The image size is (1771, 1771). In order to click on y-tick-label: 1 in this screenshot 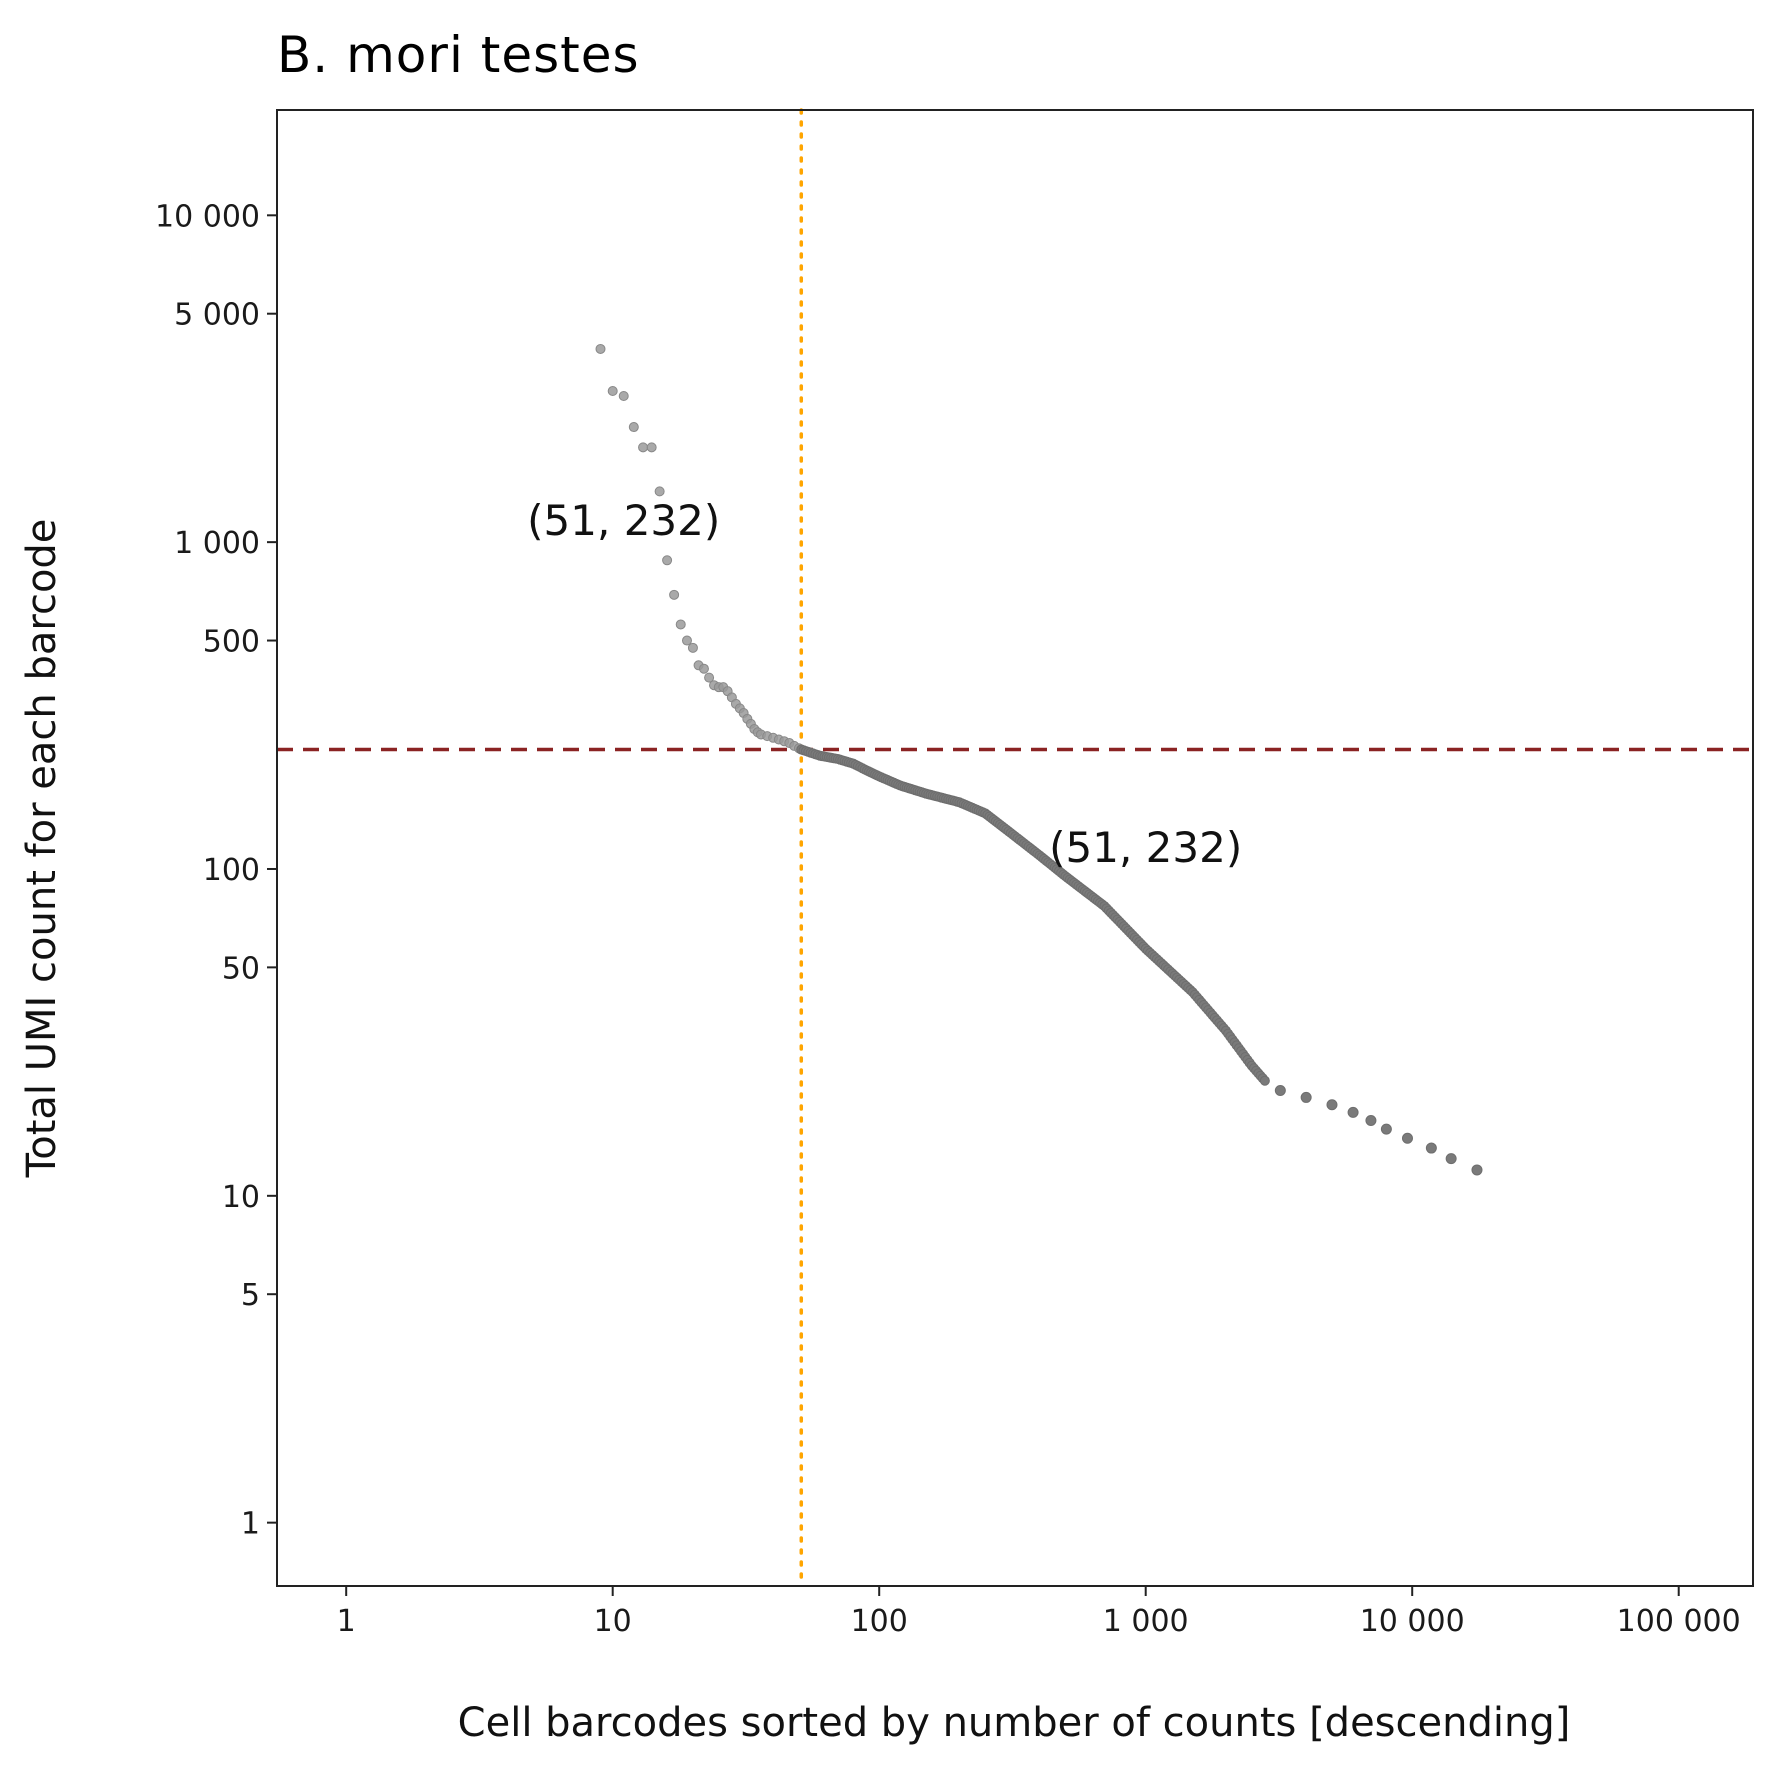, I will do `click(250, 1524)`.